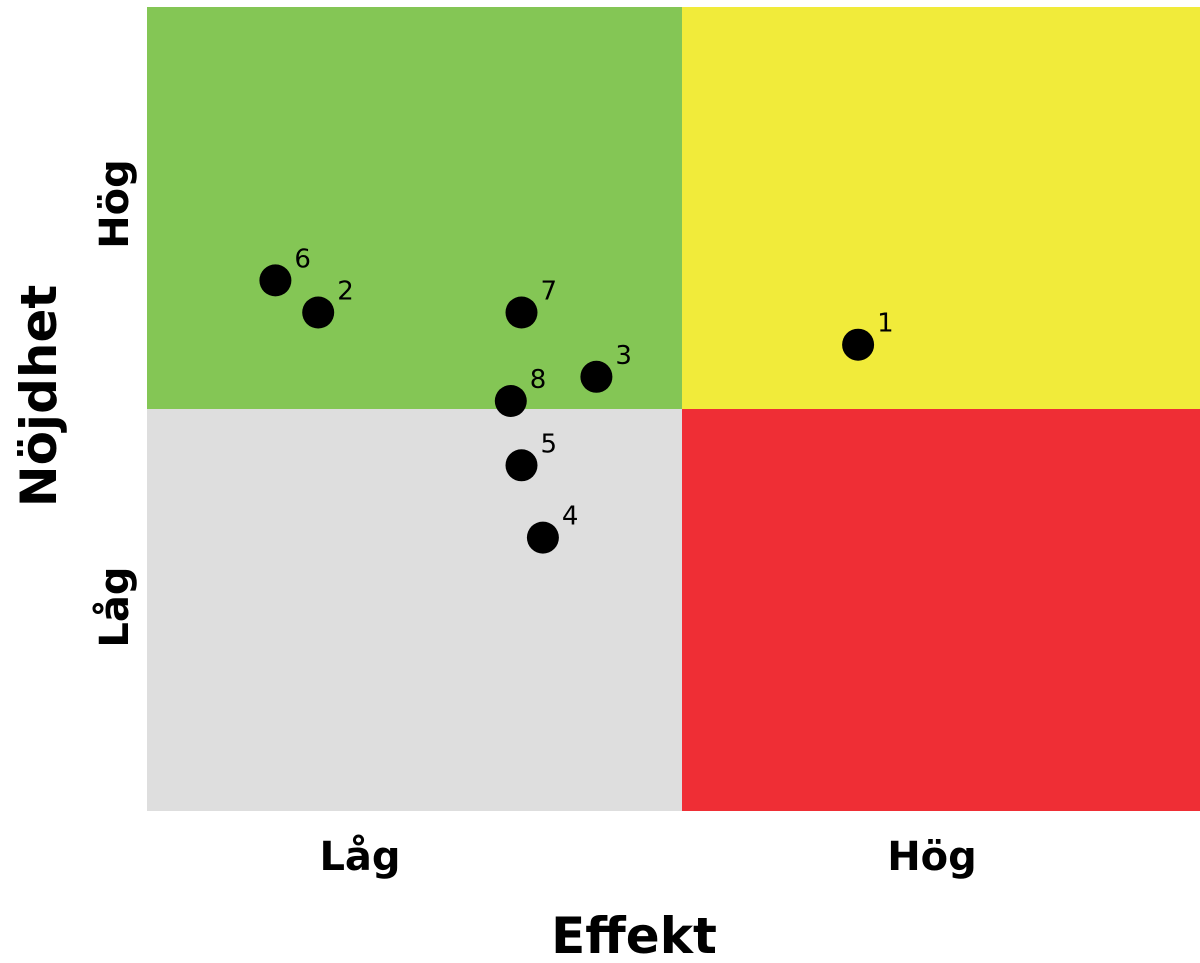 Image resolution: width=1200 pixels, height=963 pixels. Describe the element at coordinates (345, 292) in the screenshot. I see `data-point-label-2: 2` at that location.